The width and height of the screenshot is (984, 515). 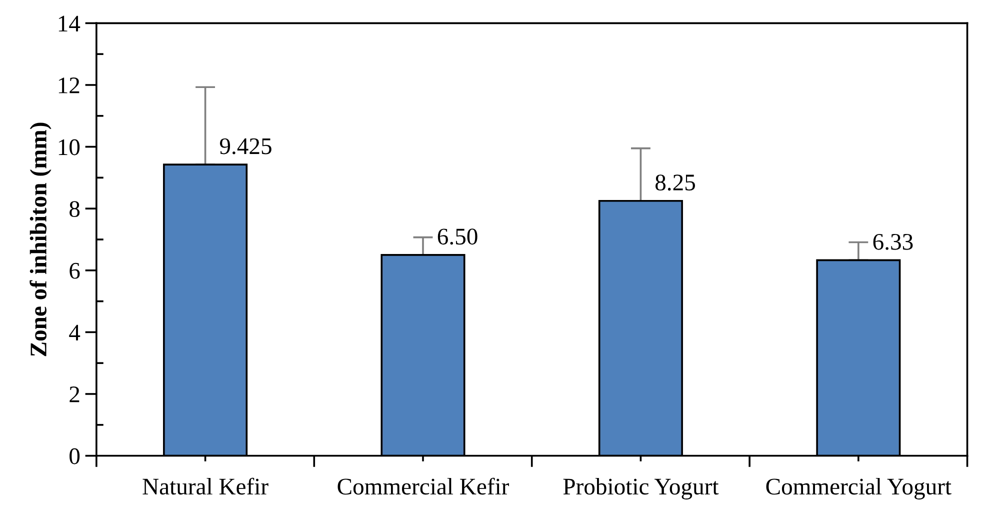 I want to click on y-tick-label: 0, so click(x=75, y=456).